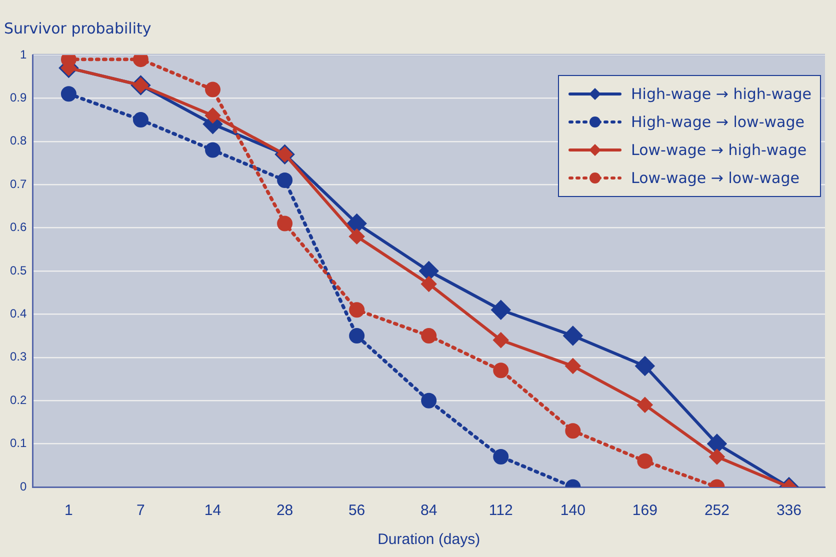 This screenshot has height=557, width=836. What do you see at coordinates (429, 511) in the screenshot?
I see `x-tick-label: 84` at bounding box center [429, 511].